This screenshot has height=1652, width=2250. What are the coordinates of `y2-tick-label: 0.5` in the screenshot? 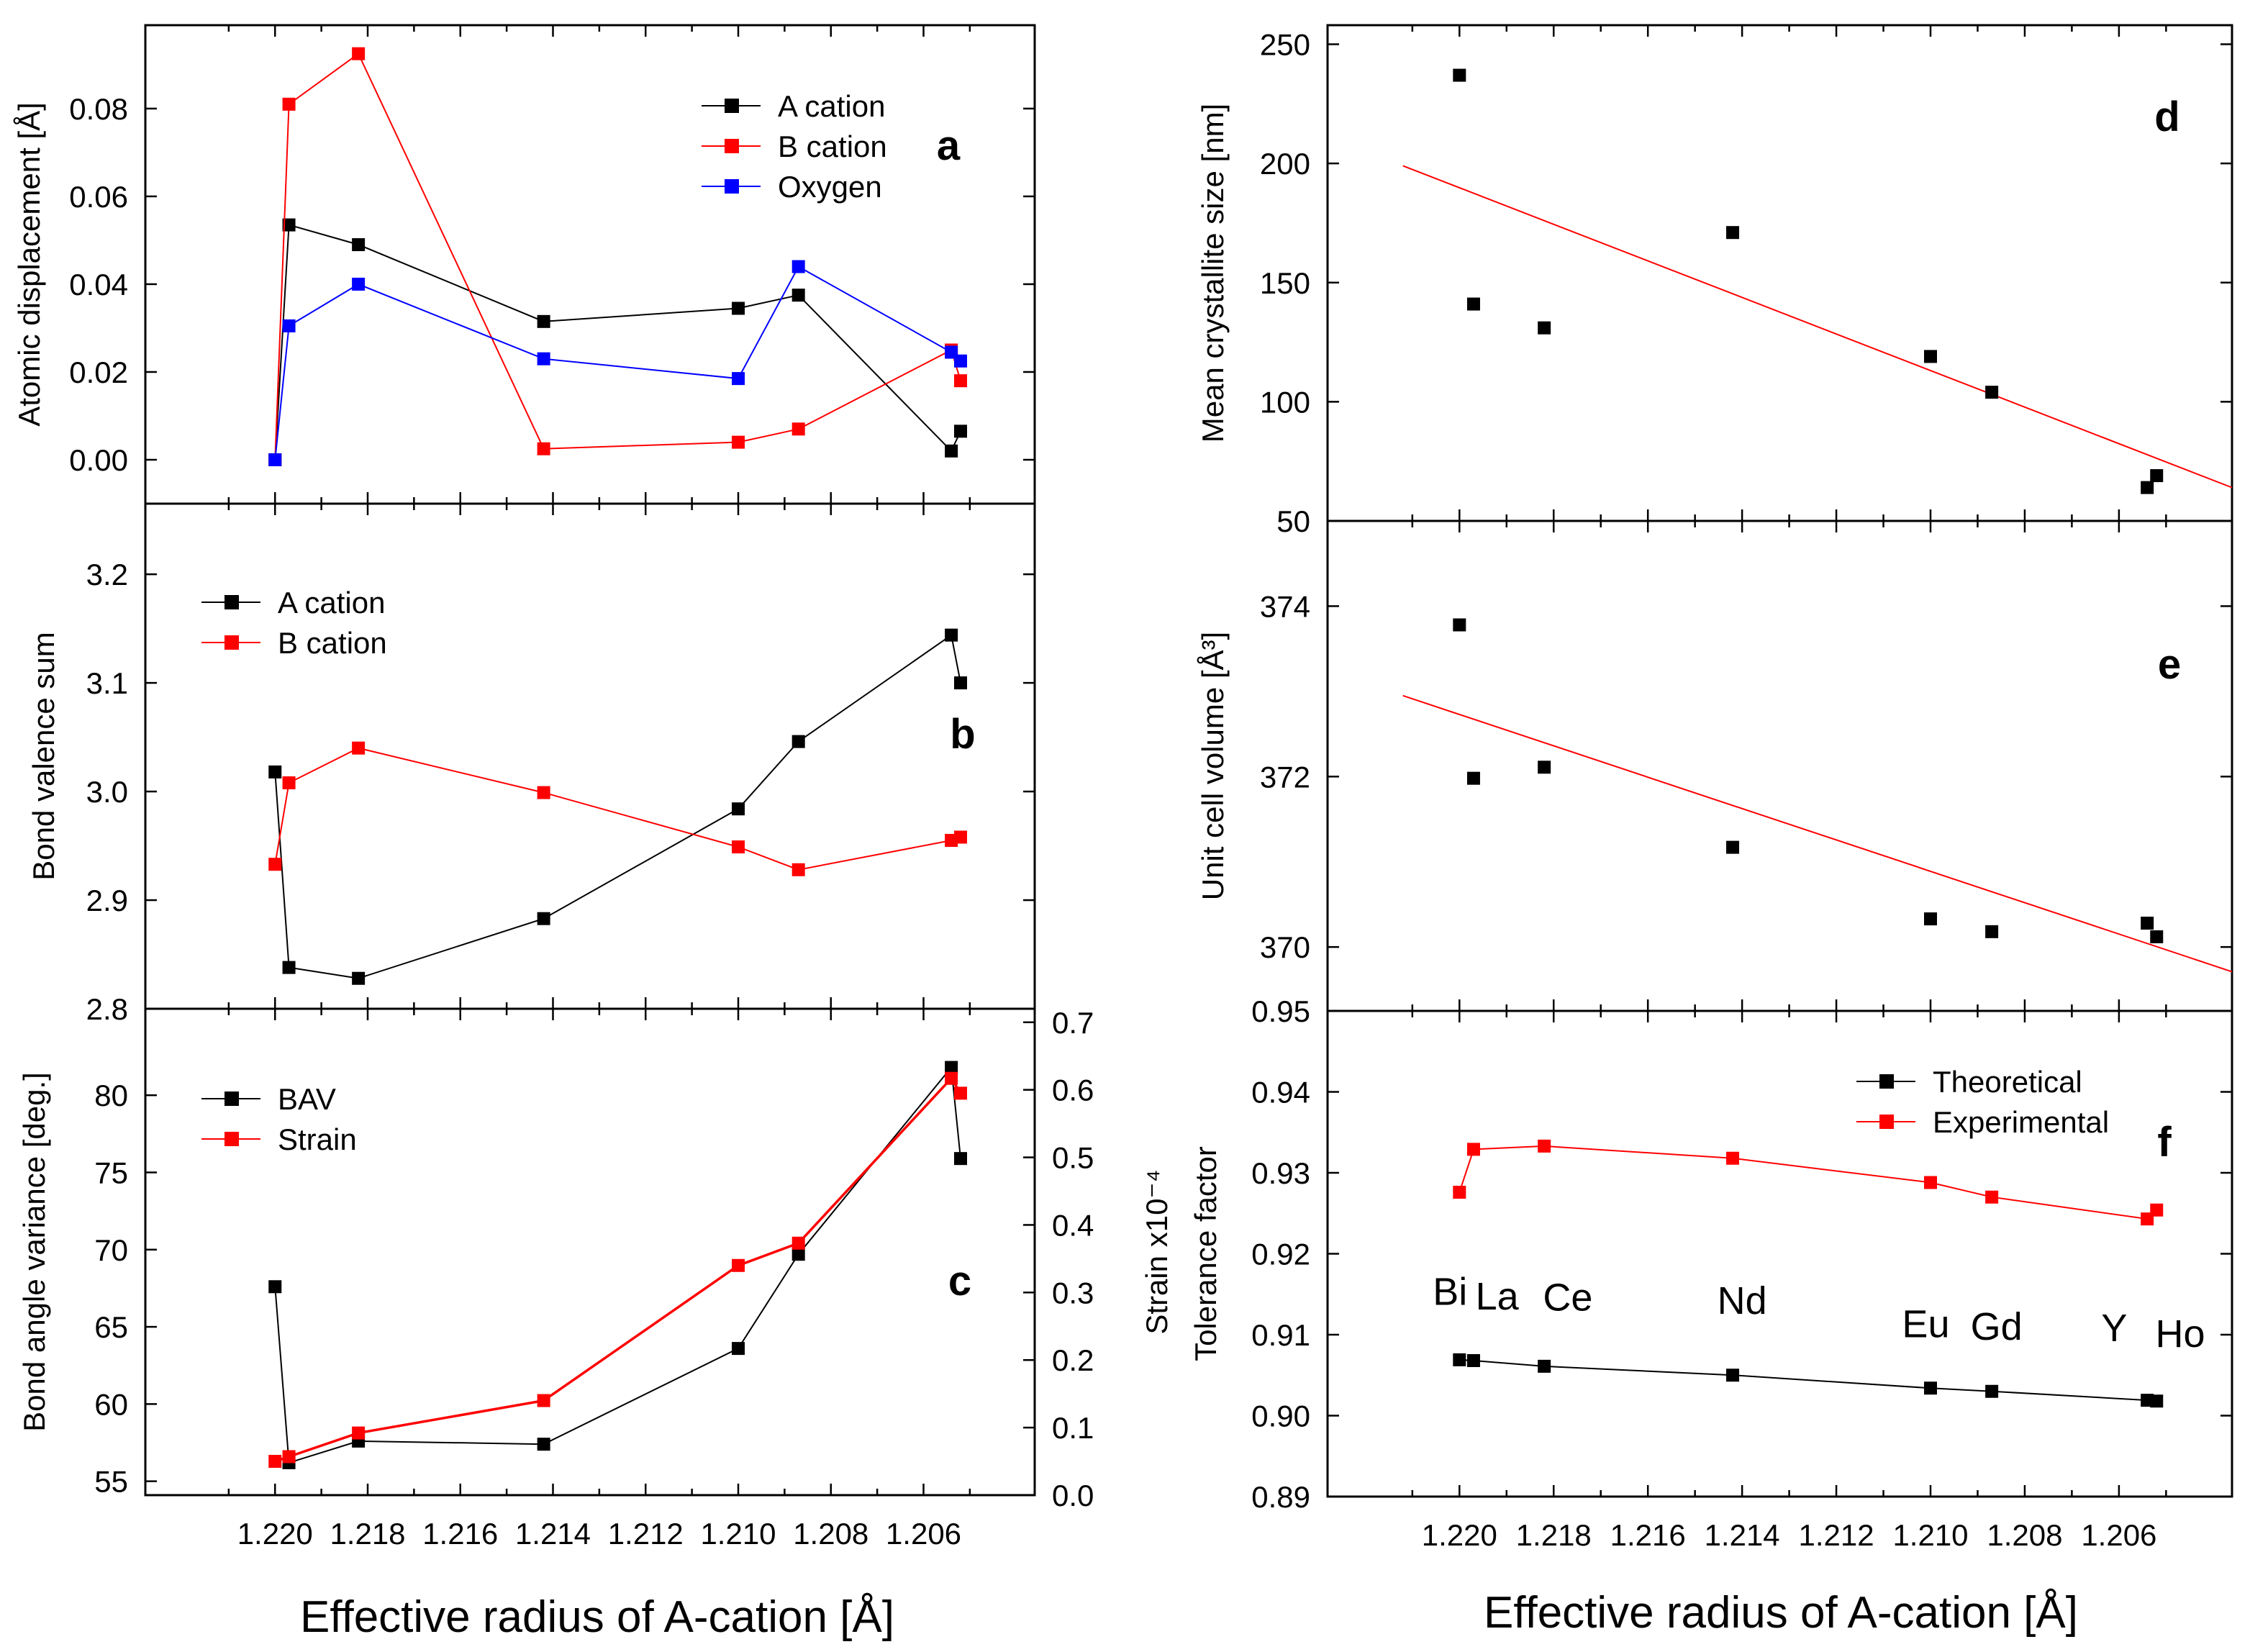 It's located at (1073, 1158).